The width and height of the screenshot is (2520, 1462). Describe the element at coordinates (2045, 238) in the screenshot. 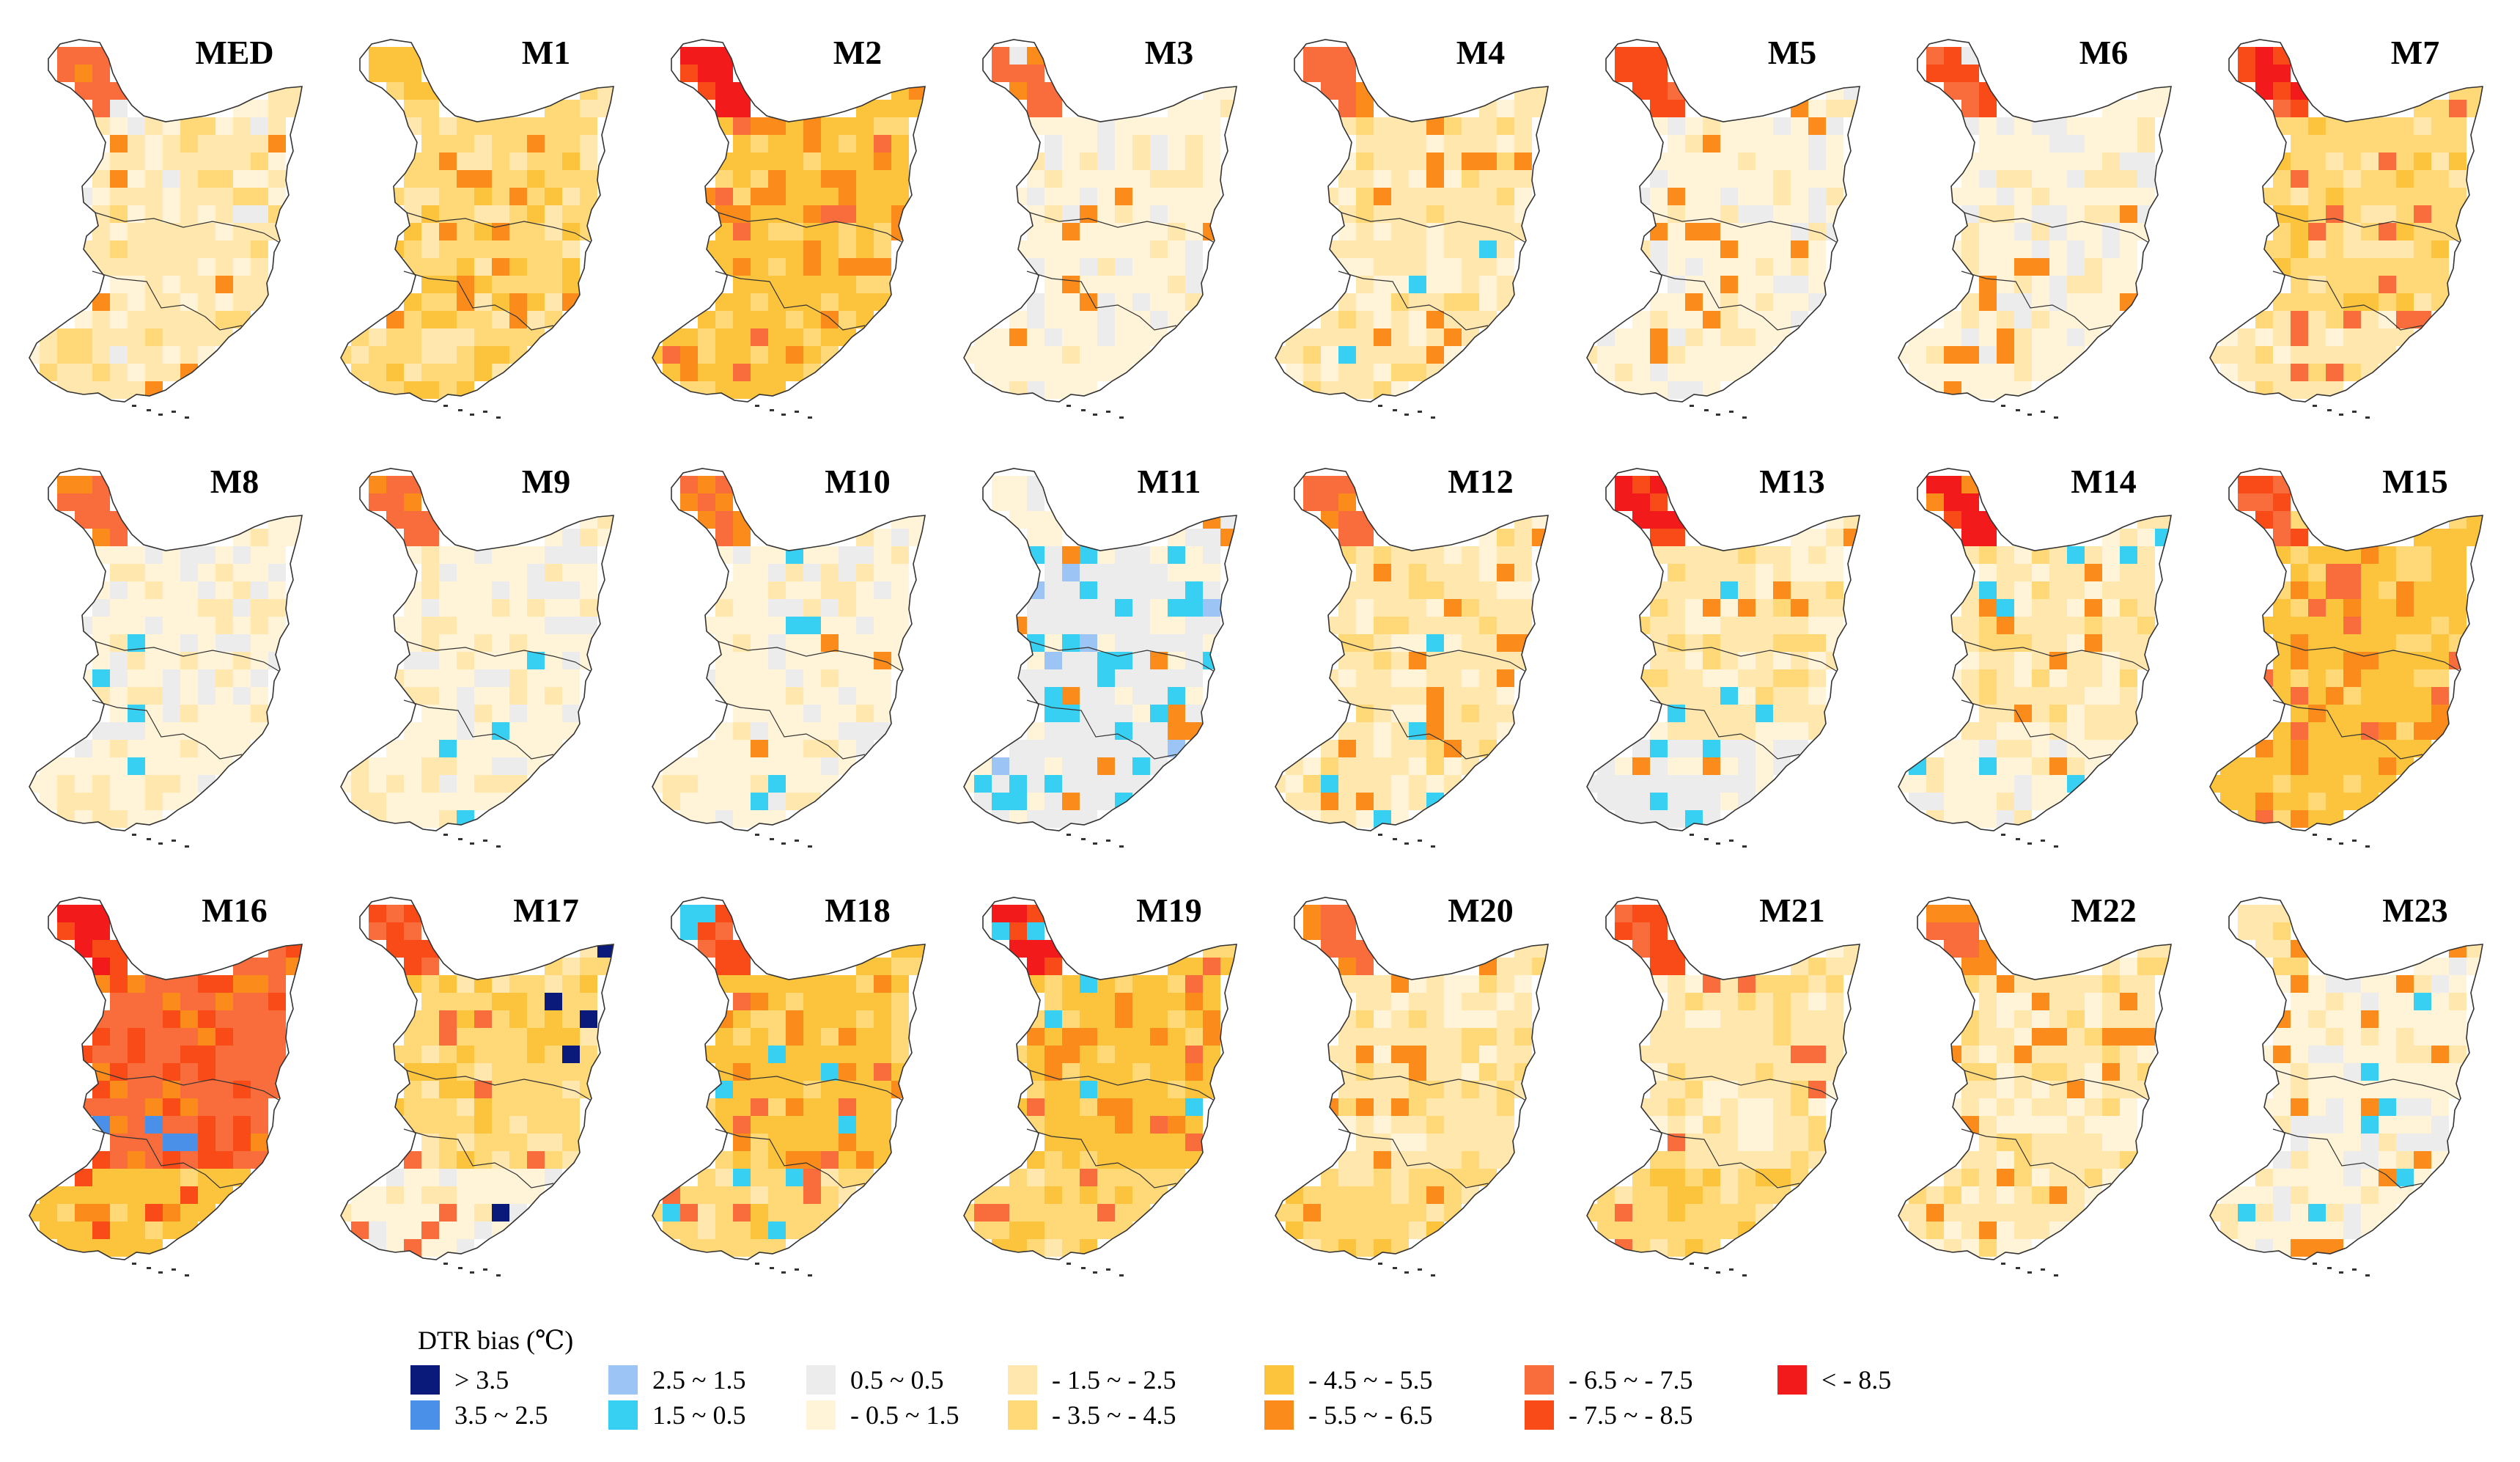

I see `map-panel-m6: M6` at that location.